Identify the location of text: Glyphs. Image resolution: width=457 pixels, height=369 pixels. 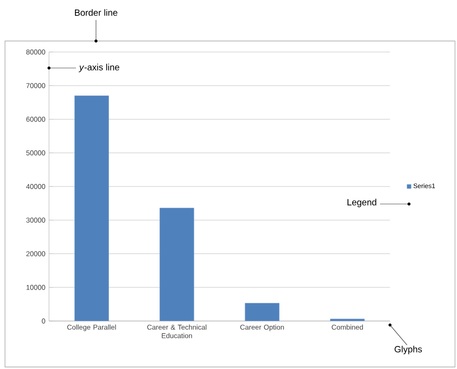
(408, 350).